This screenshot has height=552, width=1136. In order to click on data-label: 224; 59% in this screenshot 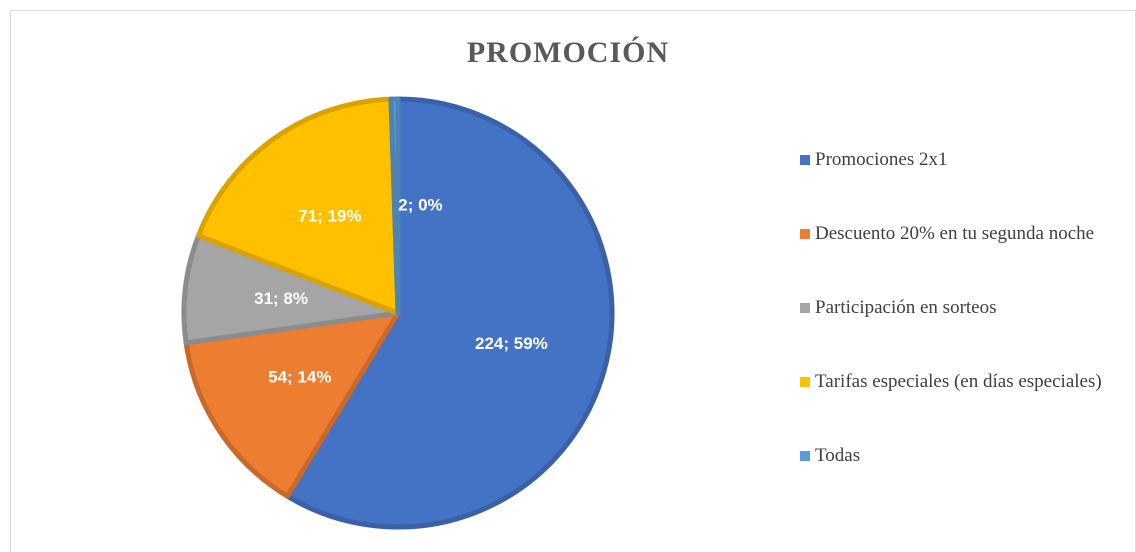, I will do `click(511, 343)`.